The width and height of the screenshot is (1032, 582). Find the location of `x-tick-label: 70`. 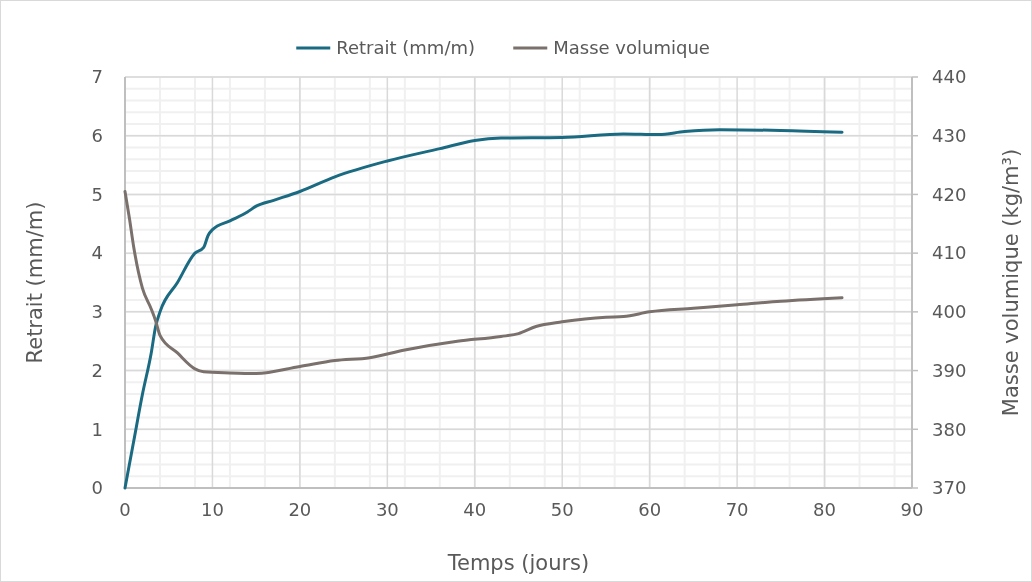

x-tick-label: 70 is located at coordinates (737, 509).